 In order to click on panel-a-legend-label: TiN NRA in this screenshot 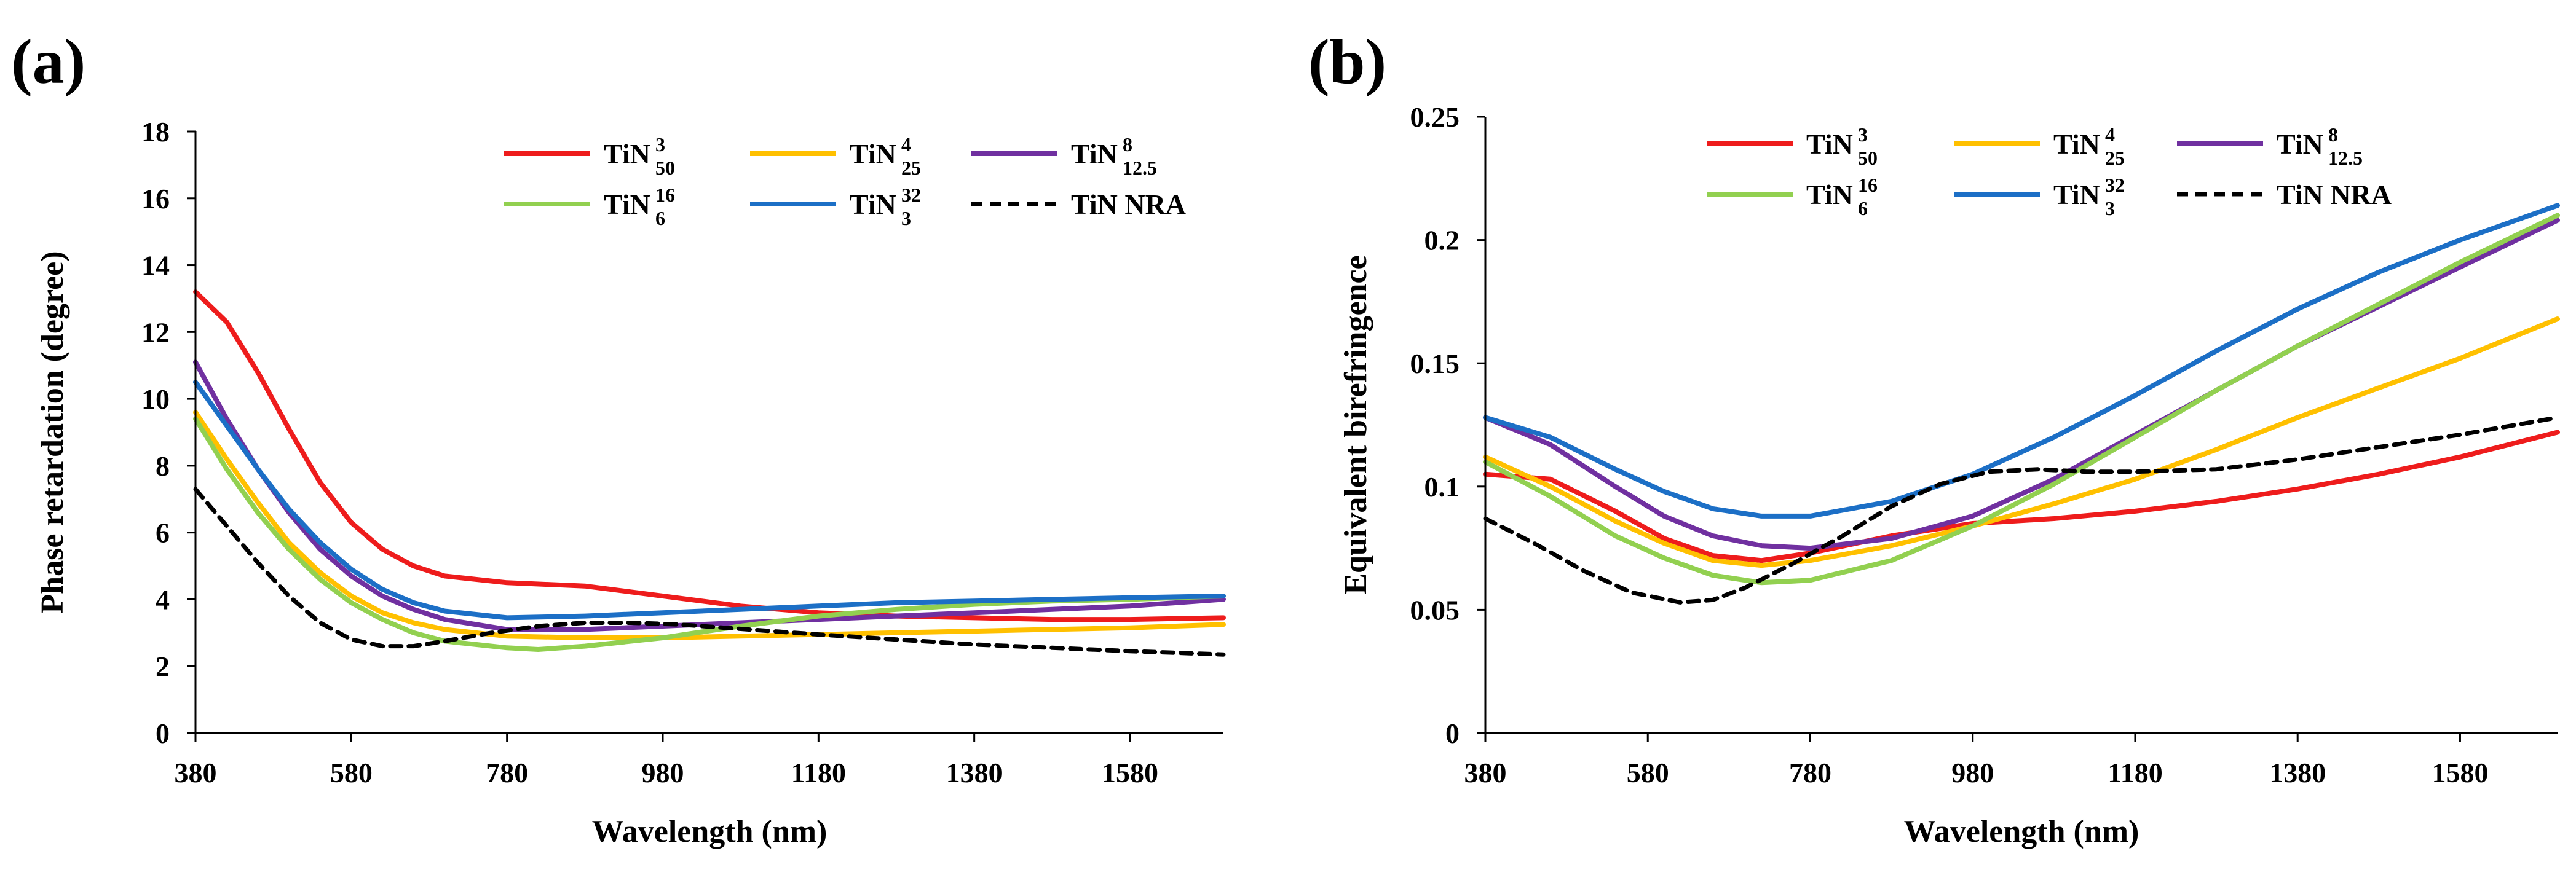, I will do `click(1128, 205)`.